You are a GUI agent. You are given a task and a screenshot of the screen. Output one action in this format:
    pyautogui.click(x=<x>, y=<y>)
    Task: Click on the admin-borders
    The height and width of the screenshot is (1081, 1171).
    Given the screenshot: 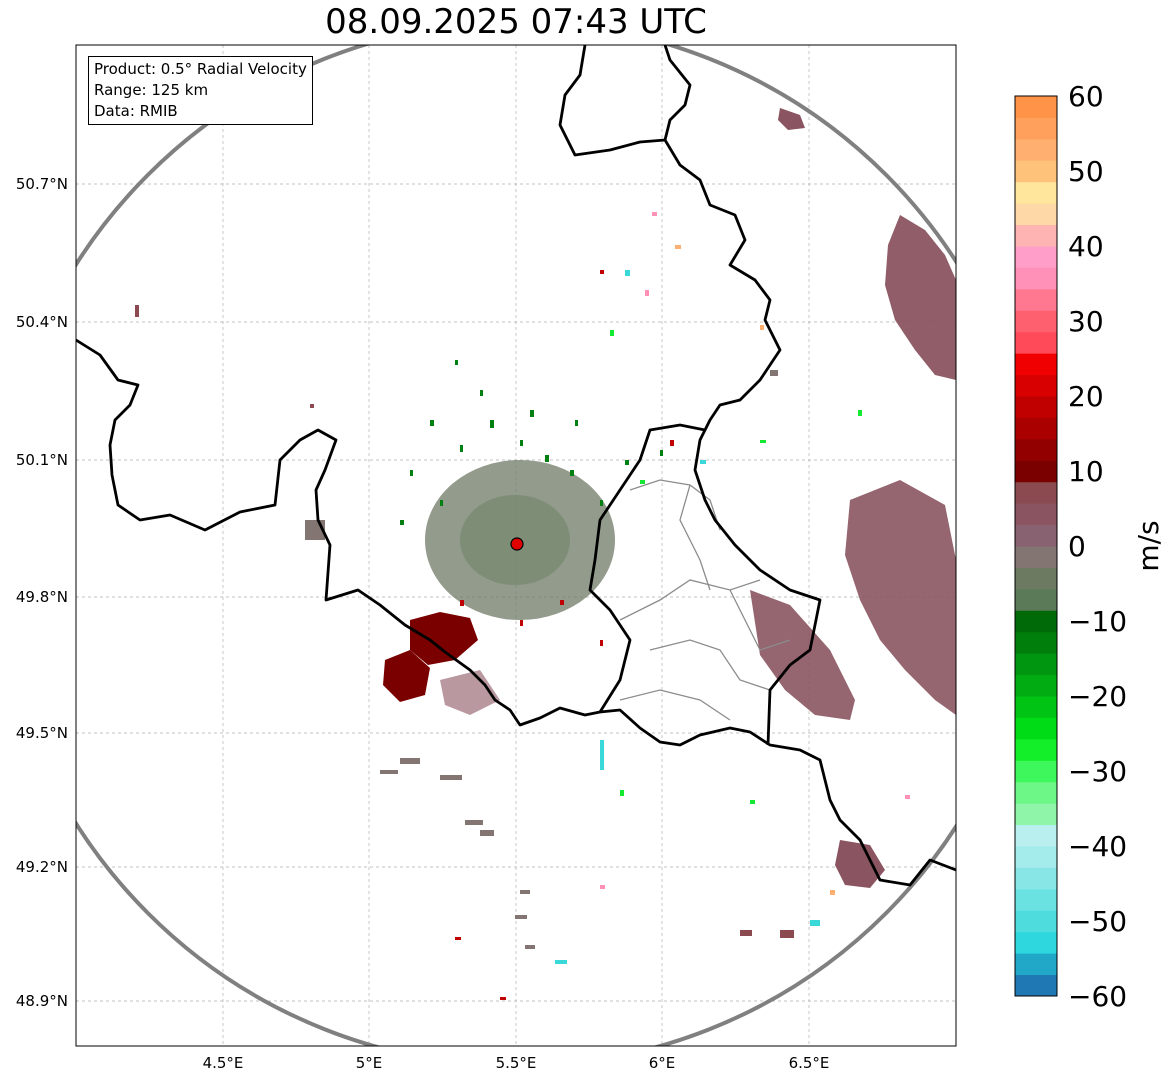 What is the action you would take?
    pyautogui.click(x=705, y=600)
    